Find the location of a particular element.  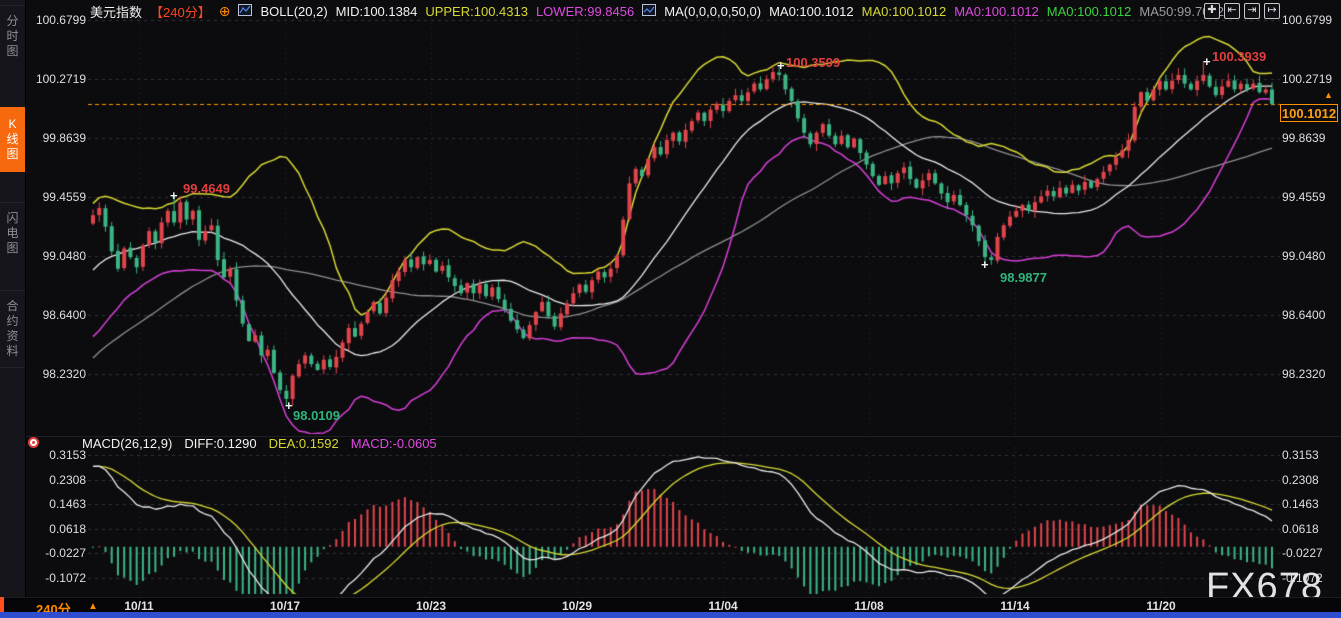

bottom-left-accent is located at coordinates (2, 604).